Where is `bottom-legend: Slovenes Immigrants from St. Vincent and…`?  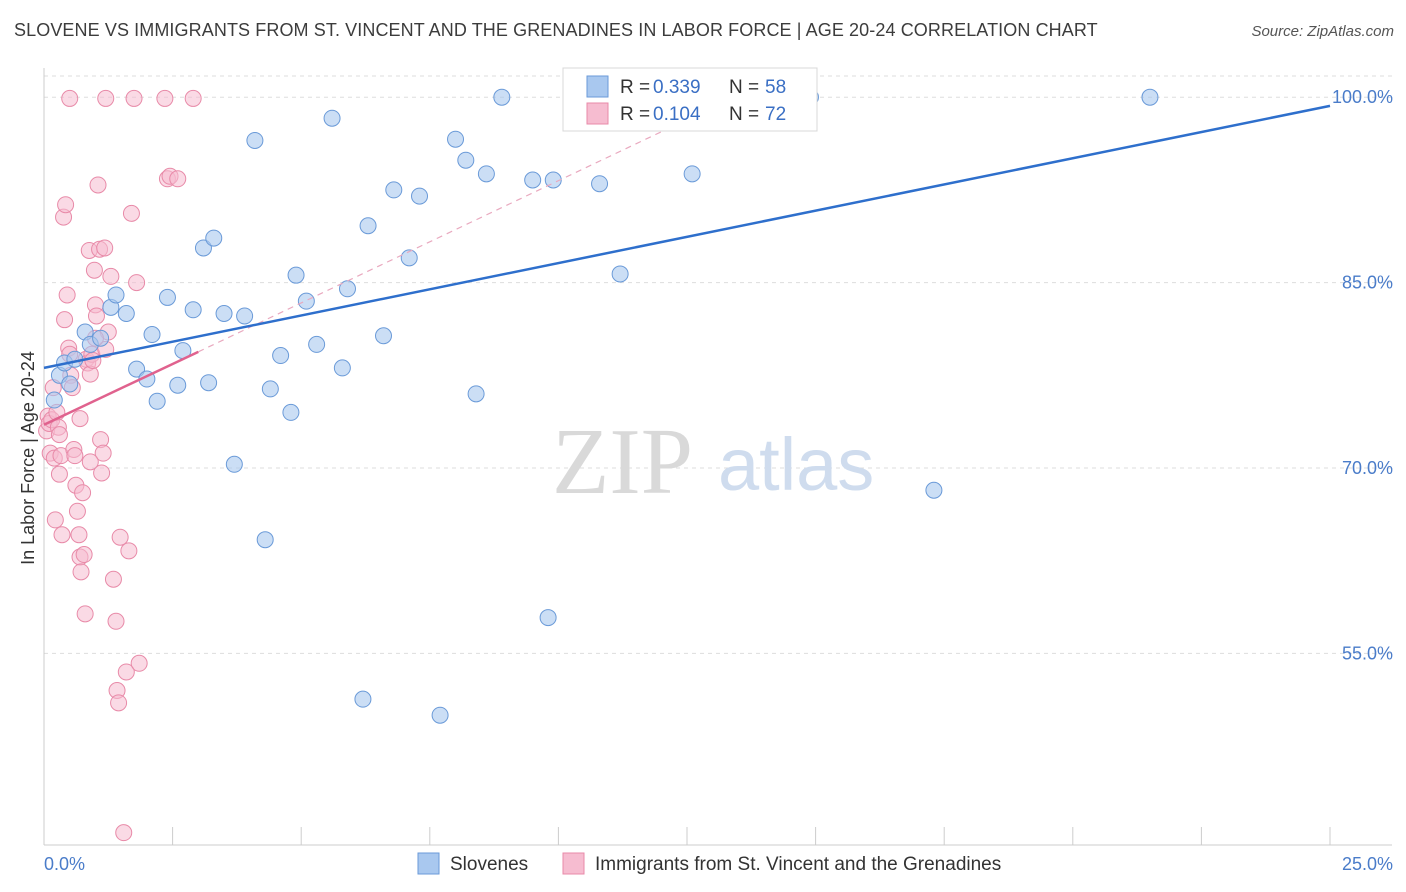 bottom-legend: Slovenes Immigrants from St. Vincent and… is located at coordinates (709, 863).